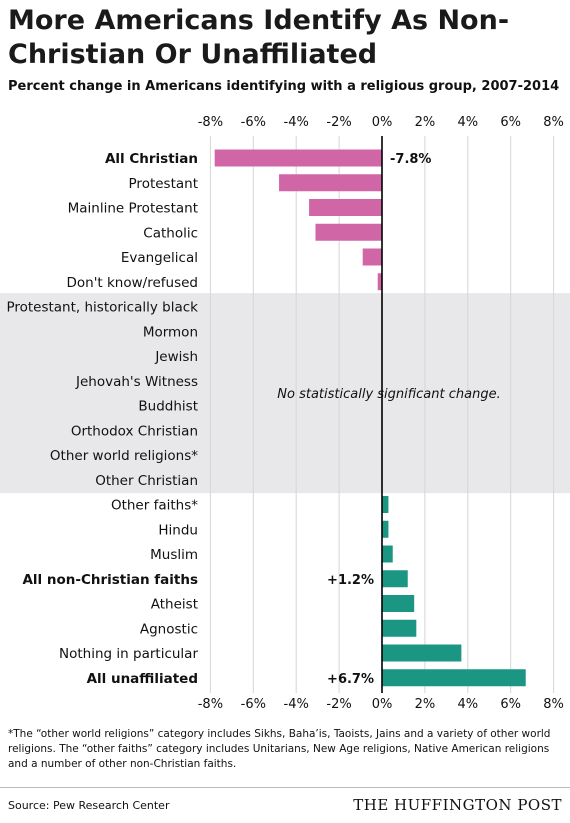 This screenshot has height=823, width=570. I want to click on category-label: Jehovah's Witness, so click(136, 382).